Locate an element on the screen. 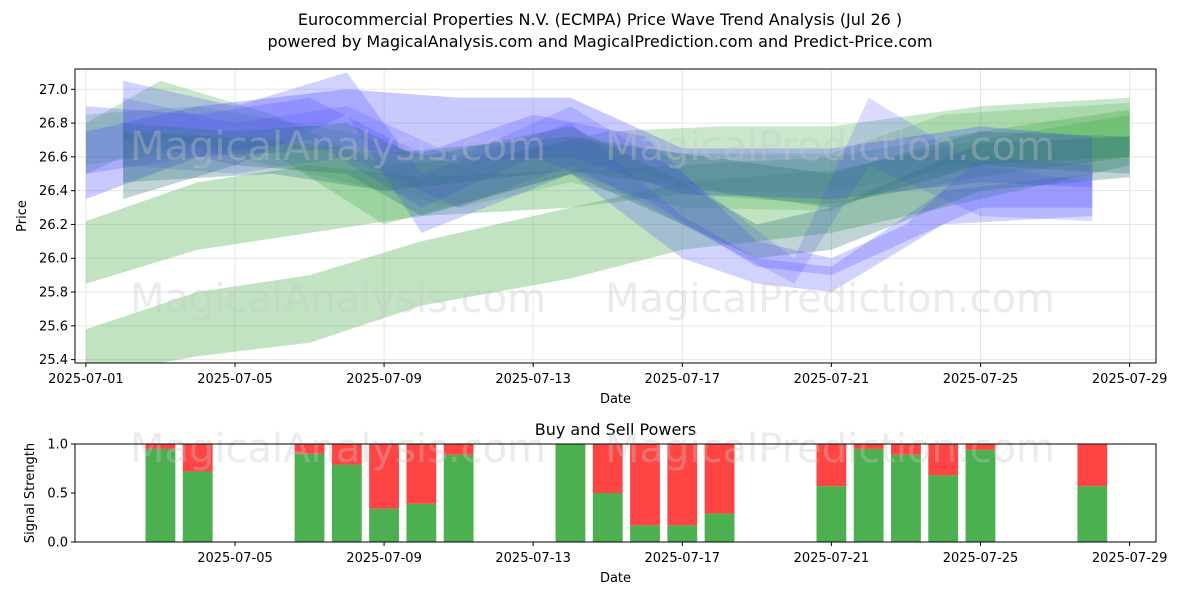  price-y-ticks: 25.4 25.6 25.8 26.0 26.2 26.4 26.6 26.8 27.0 is located at coordinates (57, 225).